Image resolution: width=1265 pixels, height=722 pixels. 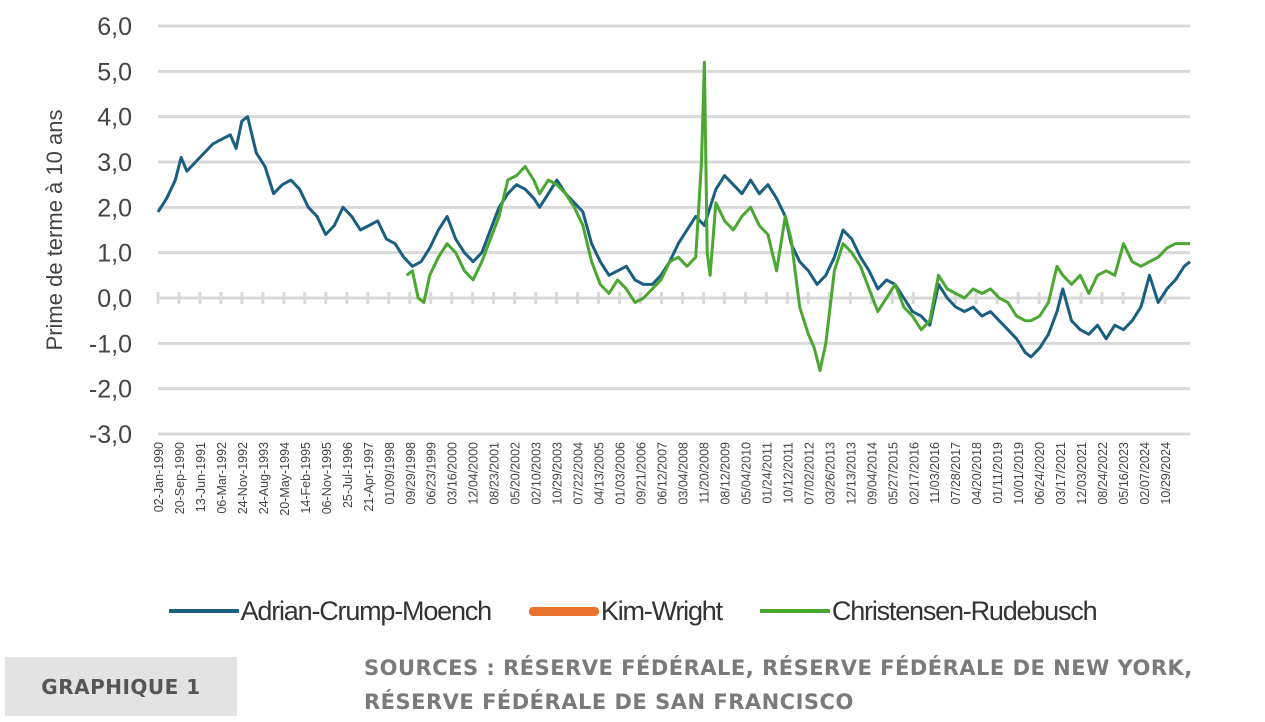 What do you see at coordinates (621, 473) in the screenshot?
I see `x-tick-label: 01/03/2006` at bounding box center [621, 473].